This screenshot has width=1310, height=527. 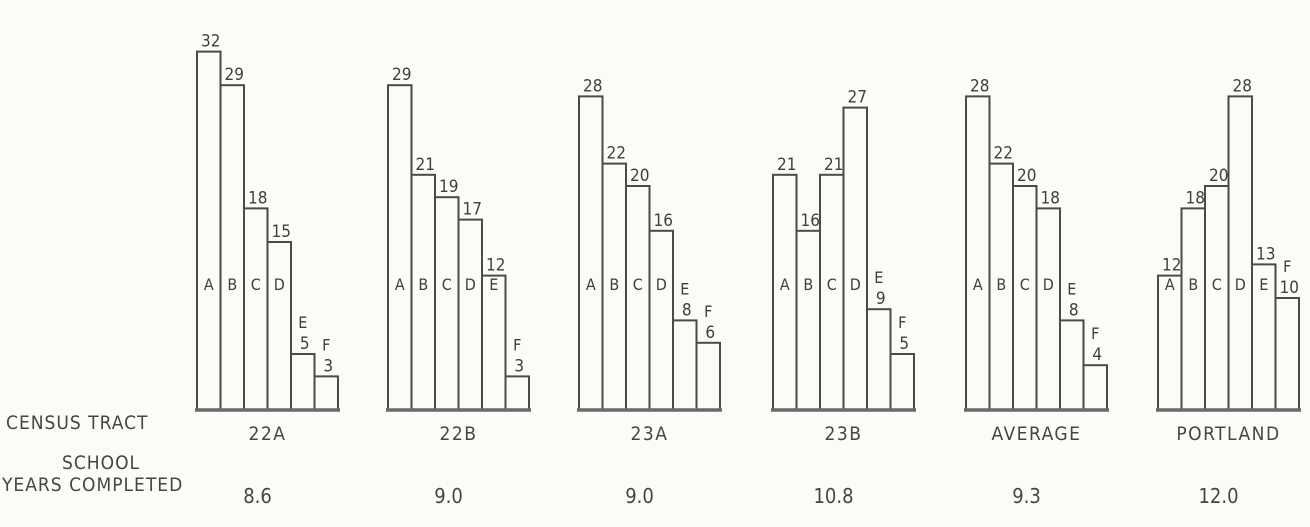 I want to click on bar-23a-e, so click(x=685, y=365).